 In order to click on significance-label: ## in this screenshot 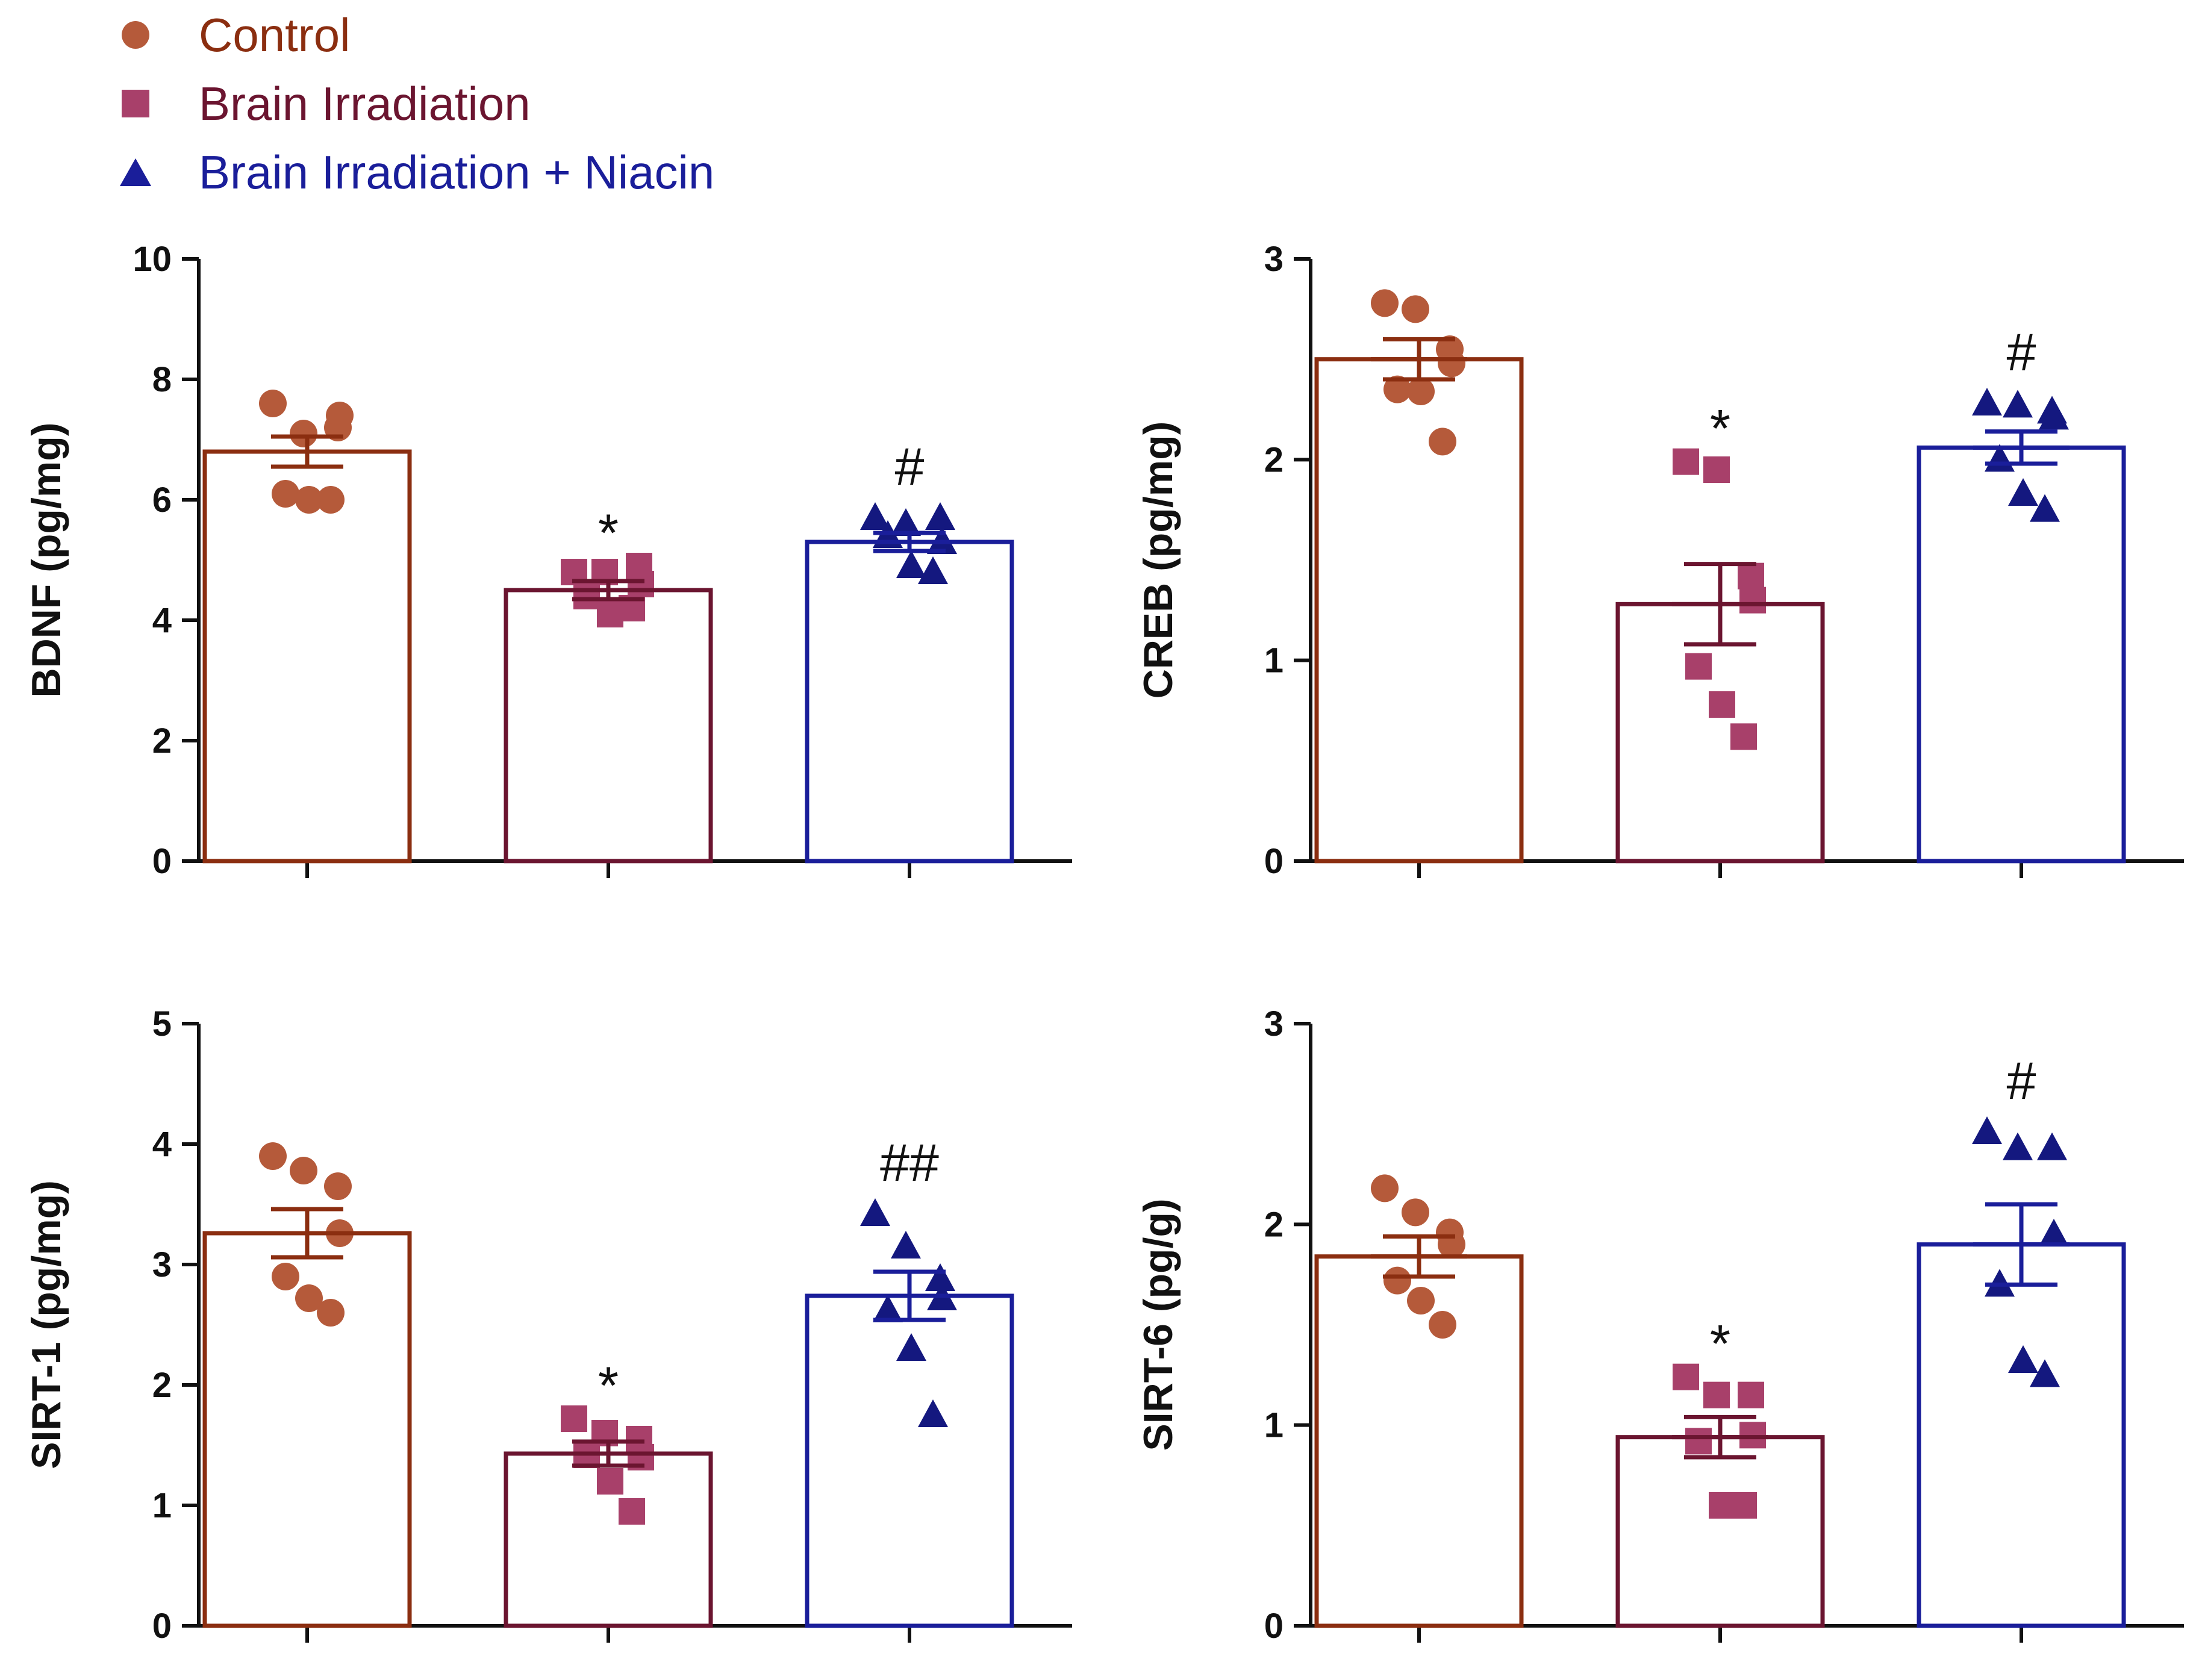, I will do `click(910, 1163)`.